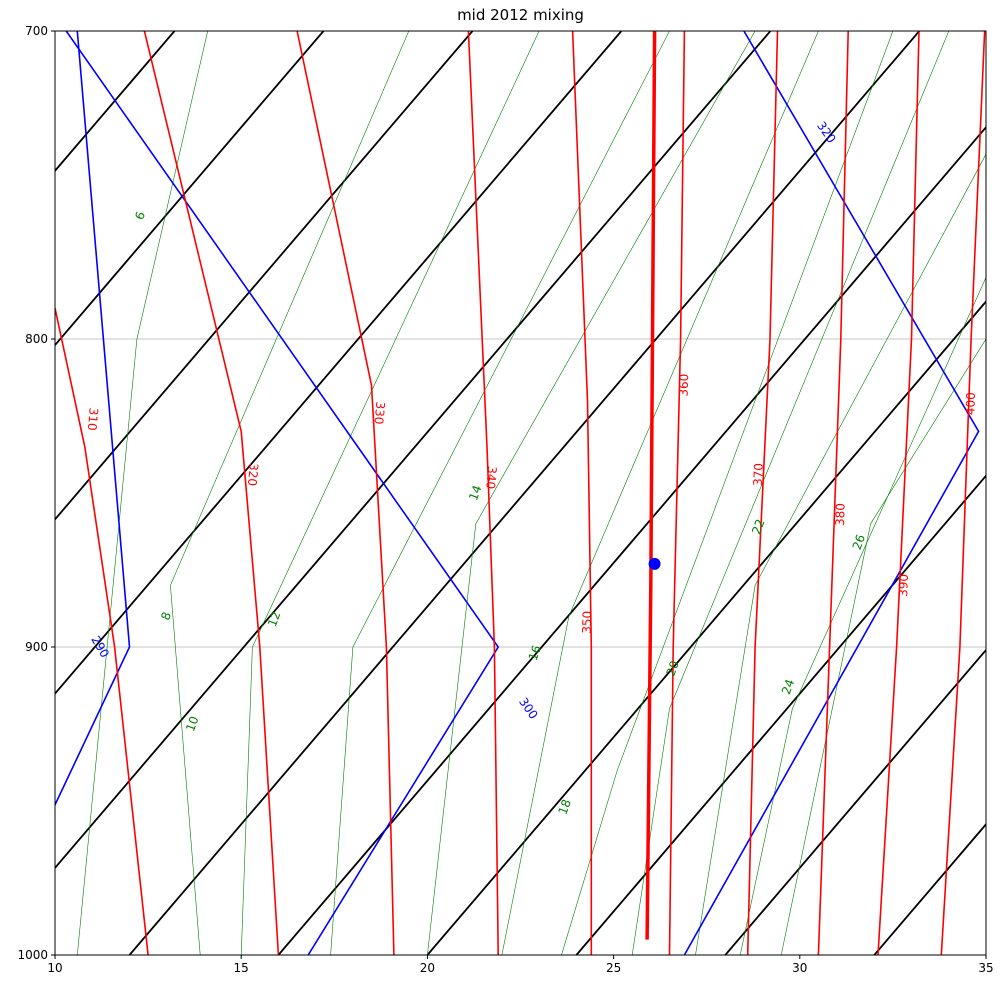 This screenshot has height=988, width=1004. Describe the element at coordinates (654, 563) in the screenshot. I see `data-point` at that location.